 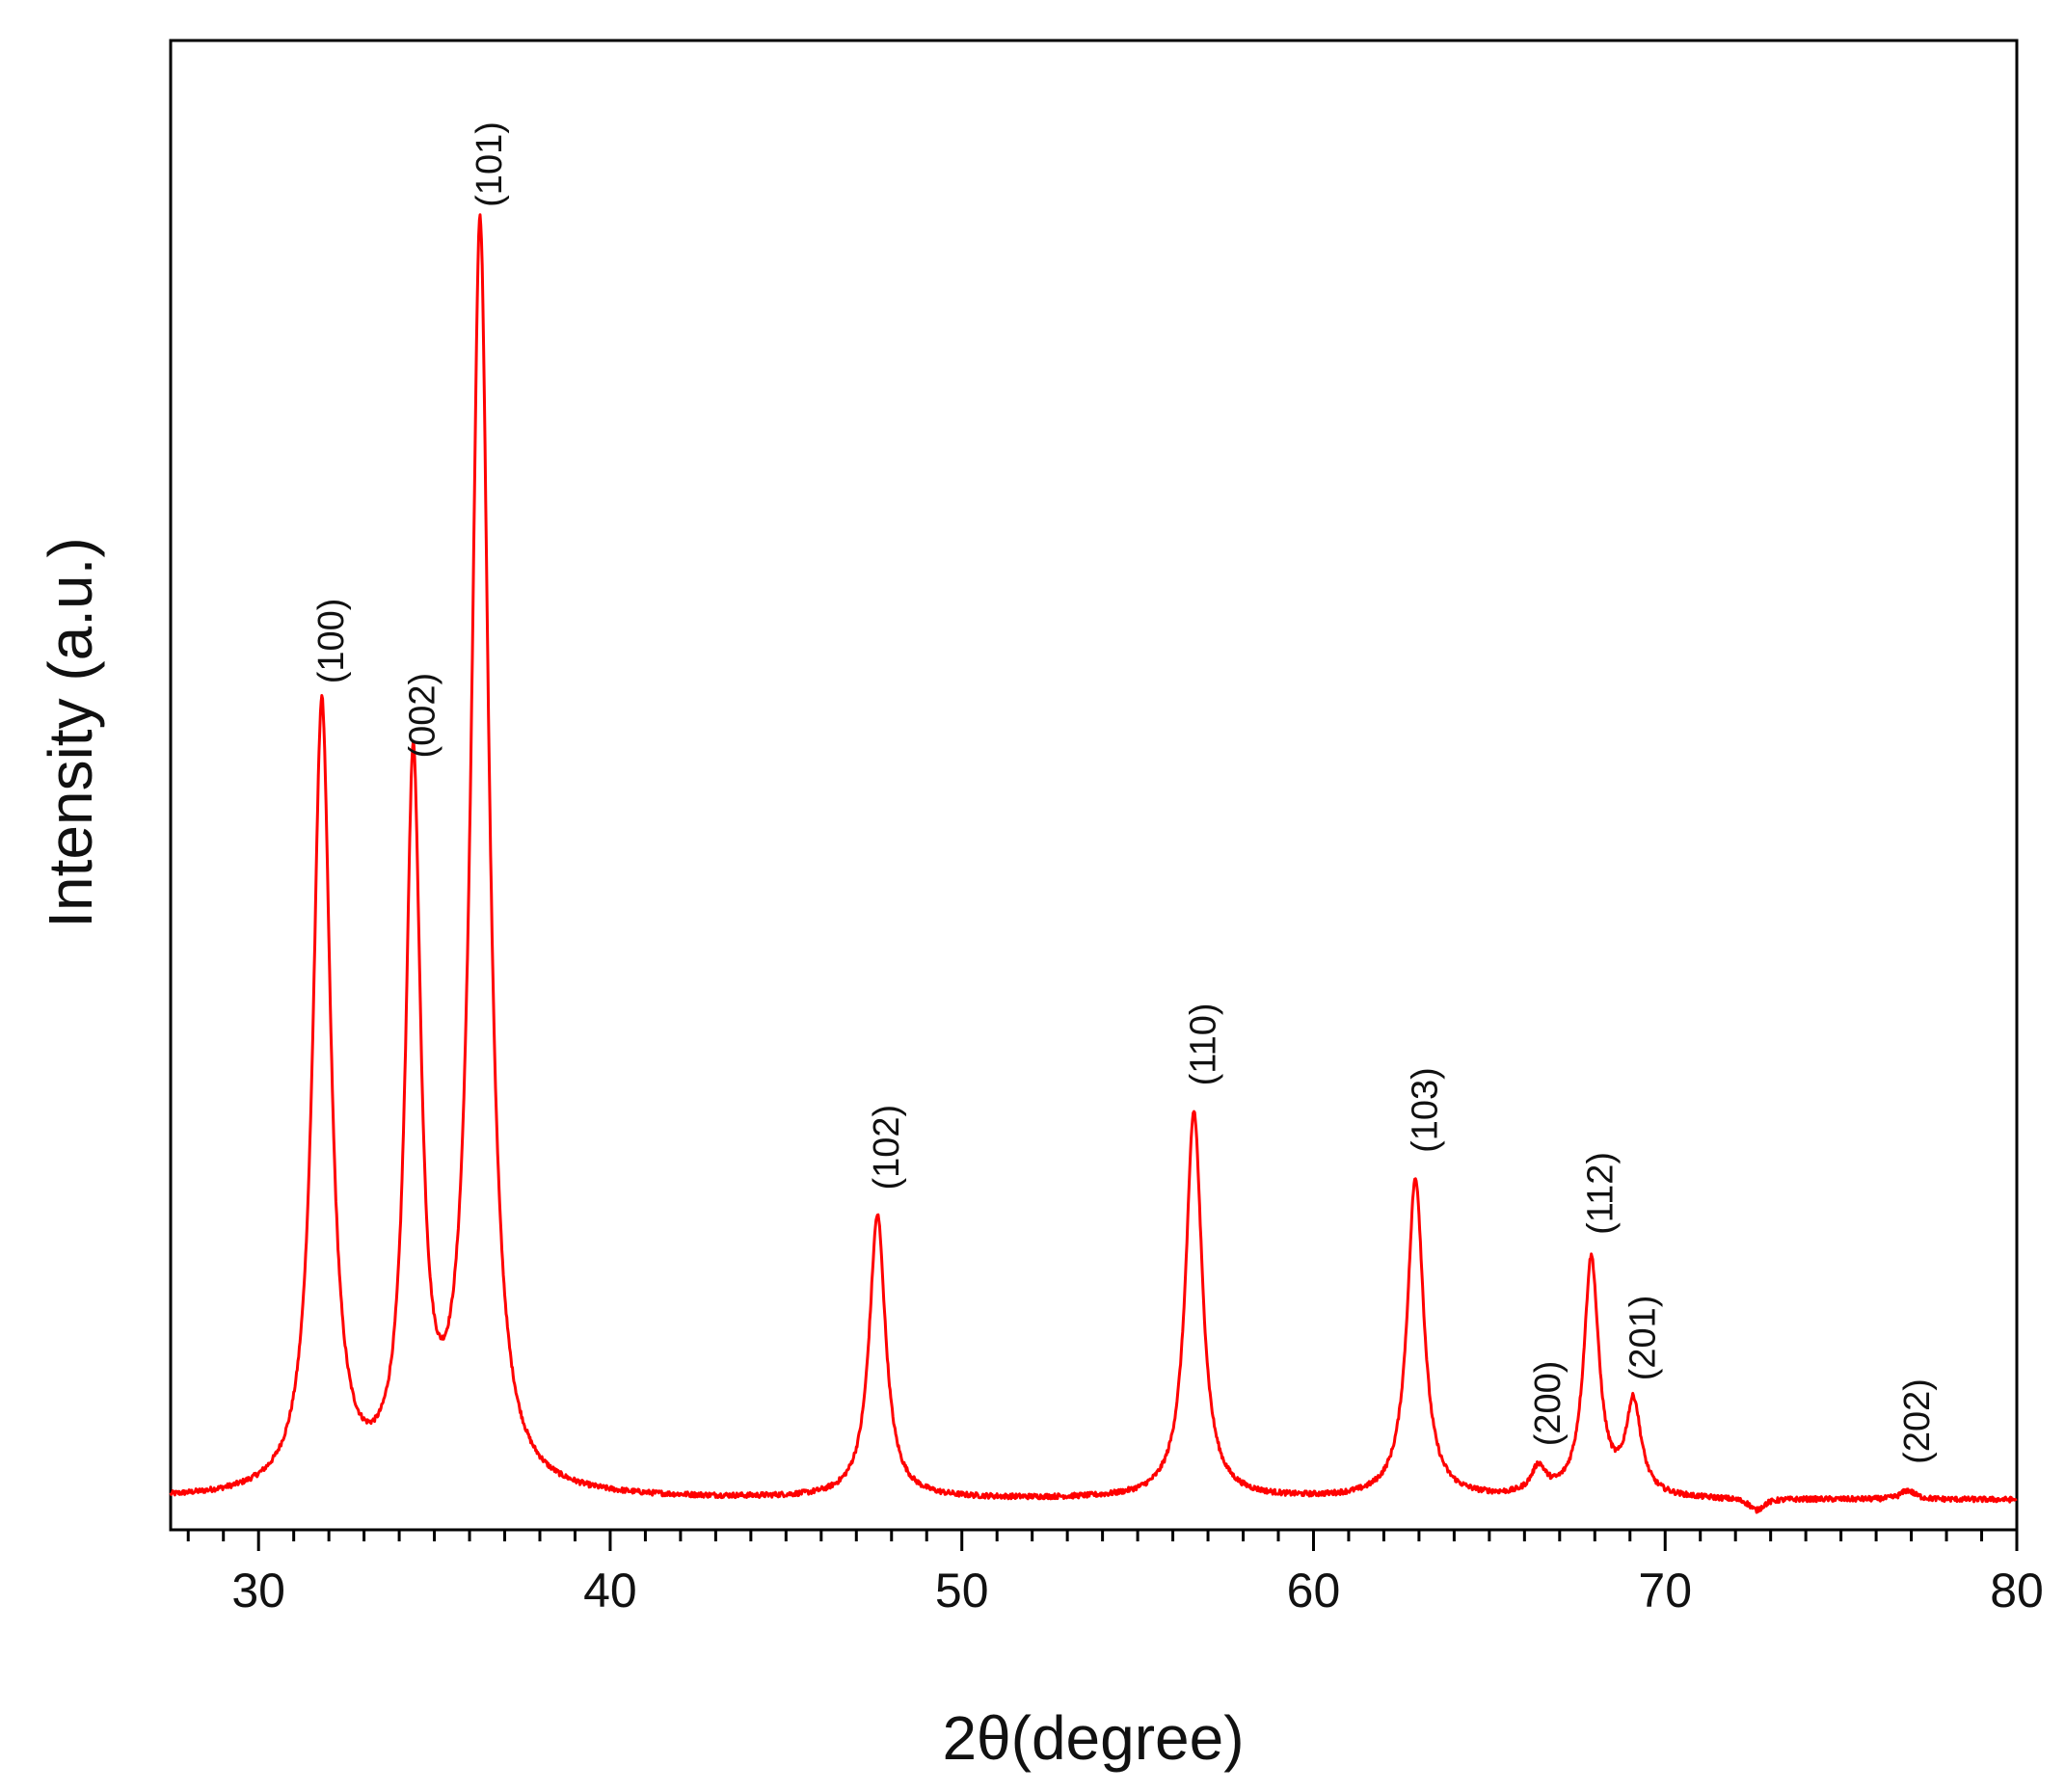 What do you see at coordinates (1425, 1110) in the screenshot?
I see `peak-label: (103)` at bounding box center [1425, 1110].